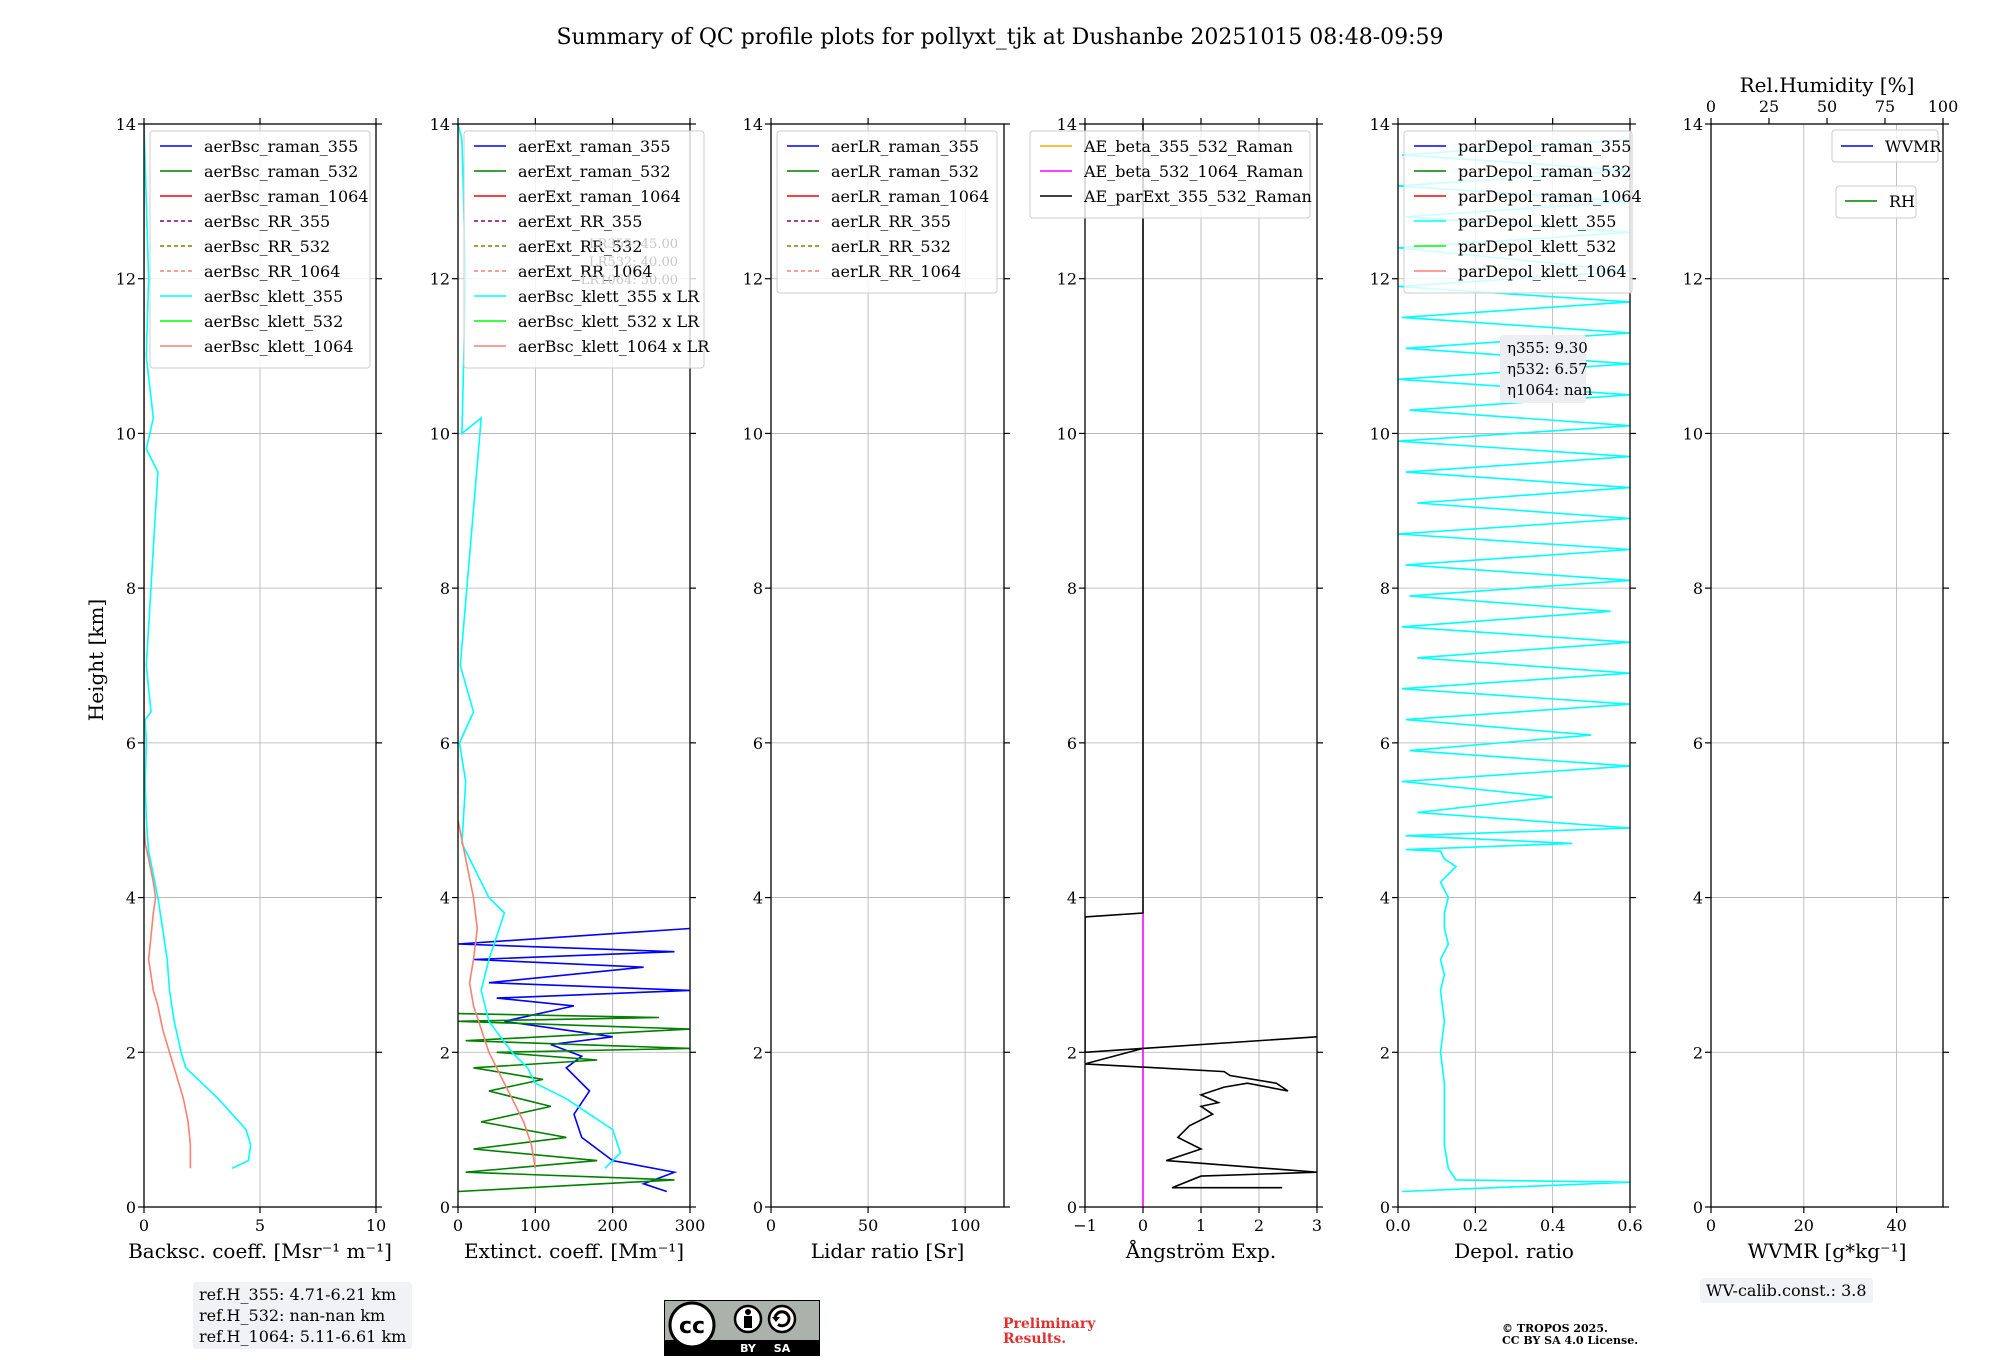 The image size is (2000, 1360). Describe the element at coordinates (1259, 1225) in the screenshot. I see `x-tick-label: 2` at that location.